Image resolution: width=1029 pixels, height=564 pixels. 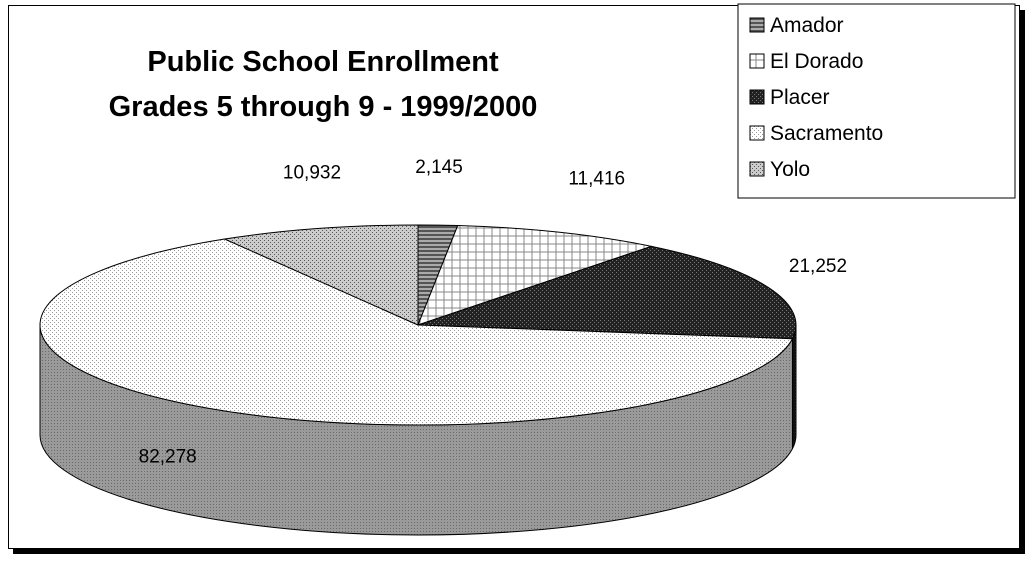 What do you see at coordinates (757, 169) in the screenshot?
I see `legend-swatch-yolo` at bounding box center [757, 169].